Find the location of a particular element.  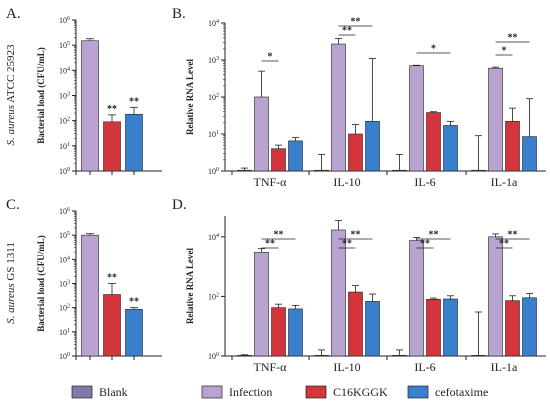

legend-label-Blank: Blank is located at coordinates (113, 392).